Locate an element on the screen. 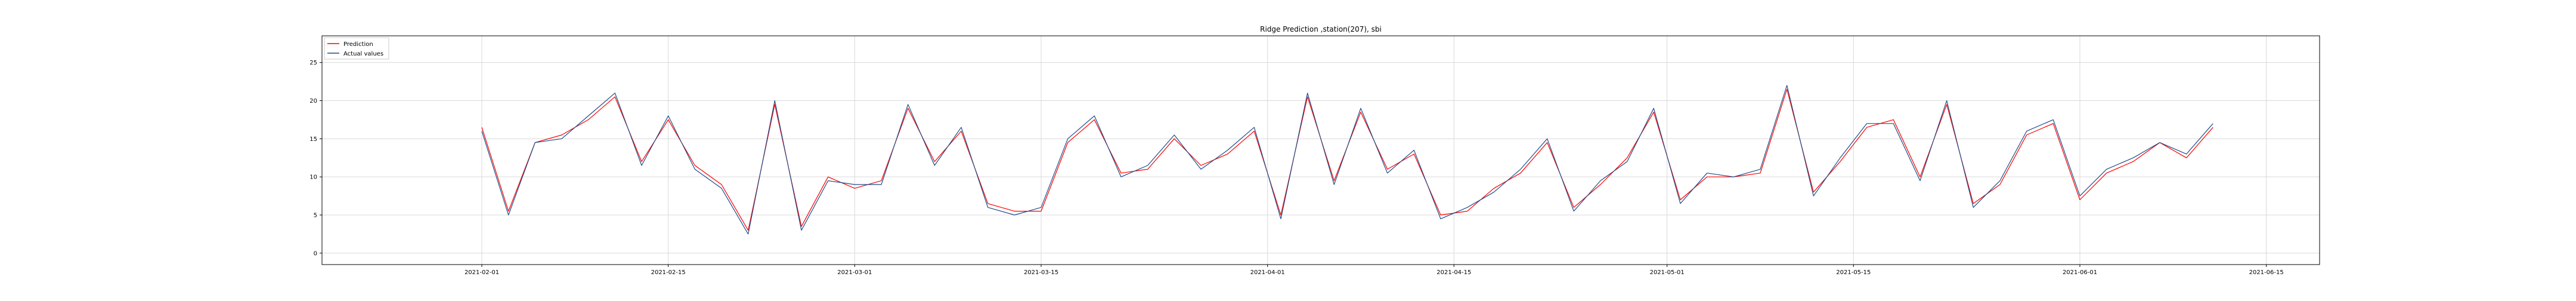  x-tick-label: 2021-06-15 is located at coordinates (2267, 272).